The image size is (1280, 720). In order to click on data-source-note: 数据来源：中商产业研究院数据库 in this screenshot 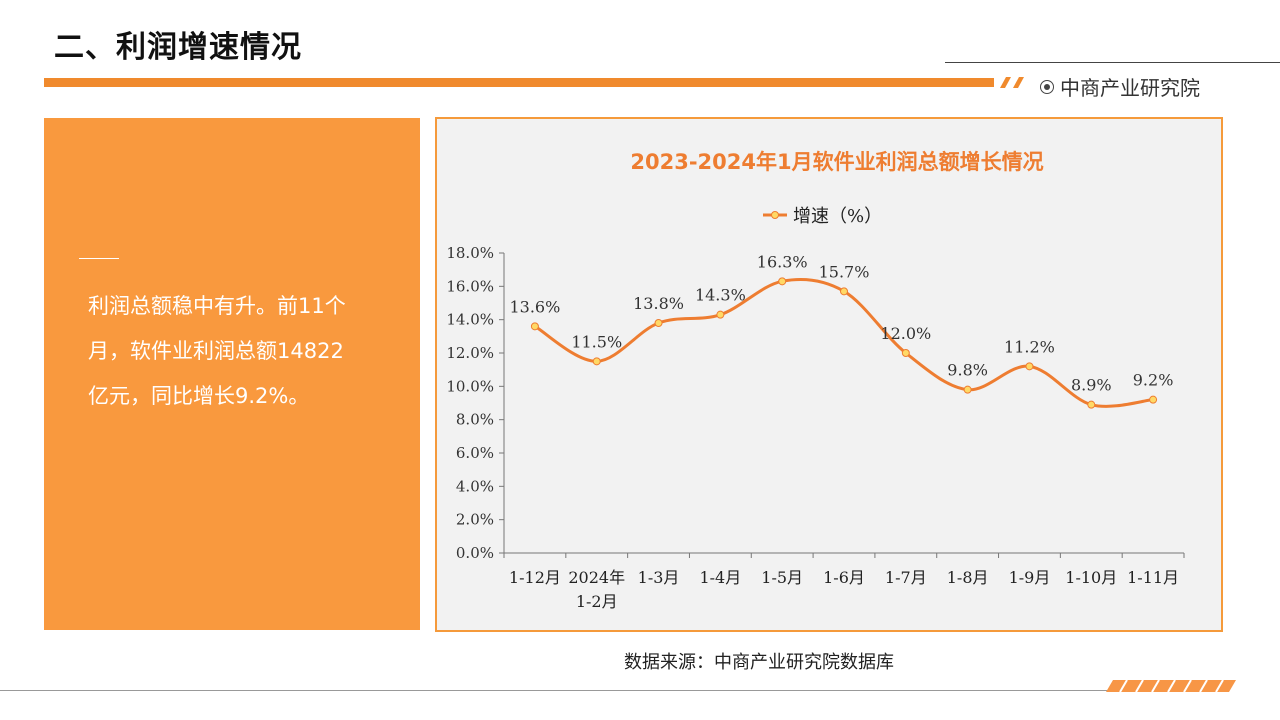, I will do `click(759, 662)`.